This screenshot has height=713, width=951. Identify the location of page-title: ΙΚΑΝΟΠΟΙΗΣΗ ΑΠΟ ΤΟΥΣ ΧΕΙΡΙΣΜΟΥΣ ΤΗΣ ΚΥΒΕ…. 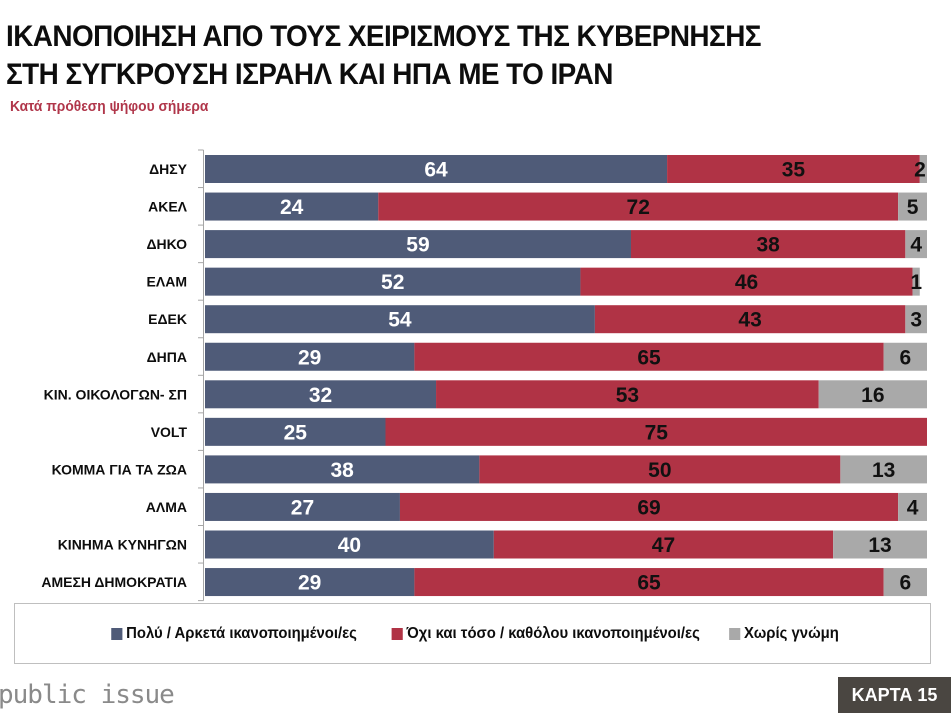
(384, 56).